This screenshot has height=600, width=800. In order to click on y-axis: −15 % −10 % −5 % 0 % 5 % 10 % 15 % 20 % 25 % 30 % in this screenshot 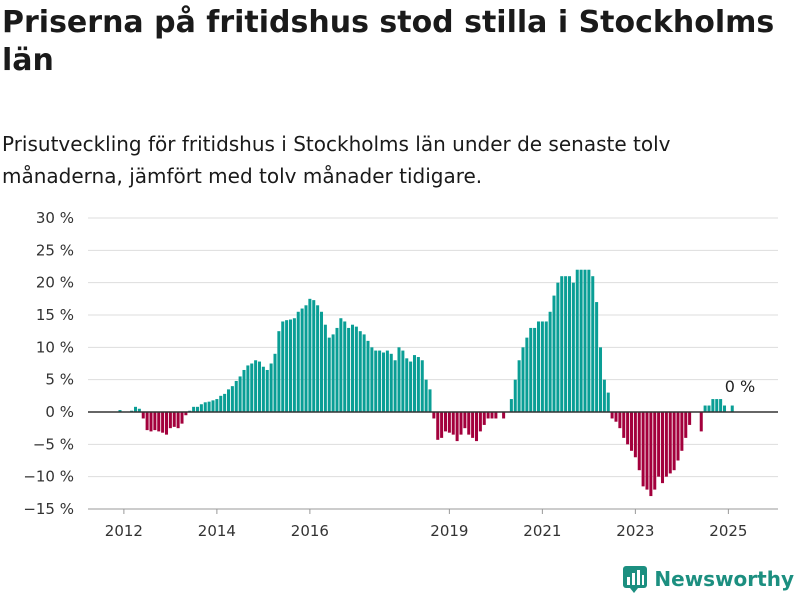, I will do `click(48, 363)`.